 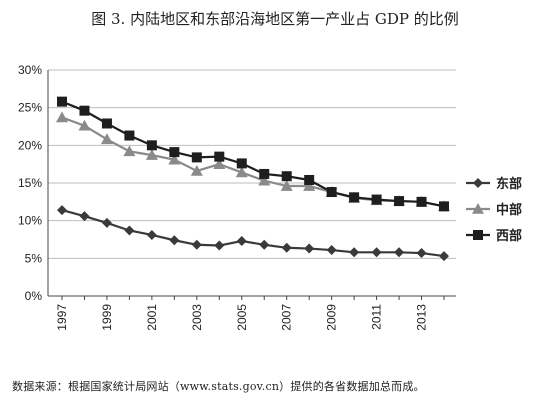 What do you see at coordinates (494, 210) in the screenshot?
I see `legend-item: 中部` at bounding box center [494, 210].